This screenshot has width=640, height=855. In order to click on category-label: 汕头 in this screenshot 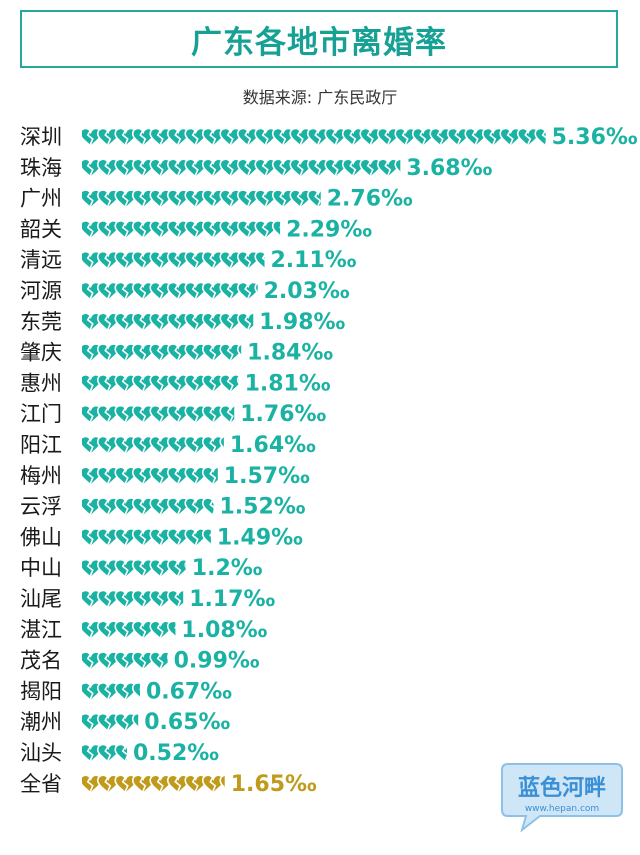, I will do `click(41, 753)`.